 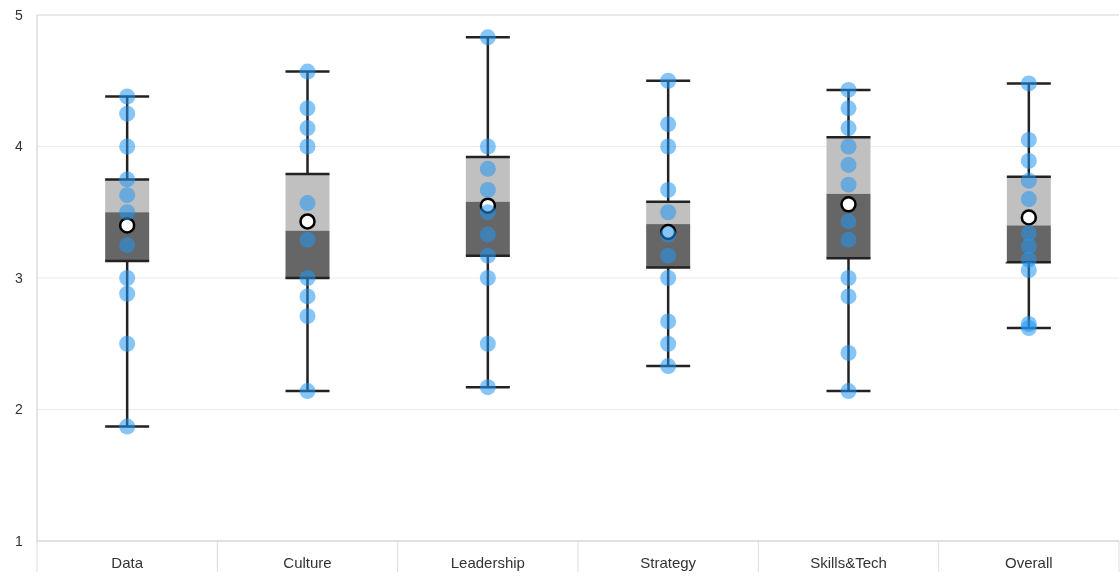 I want to click on x-tick-label: Leadership, so click(x=487, y=563).